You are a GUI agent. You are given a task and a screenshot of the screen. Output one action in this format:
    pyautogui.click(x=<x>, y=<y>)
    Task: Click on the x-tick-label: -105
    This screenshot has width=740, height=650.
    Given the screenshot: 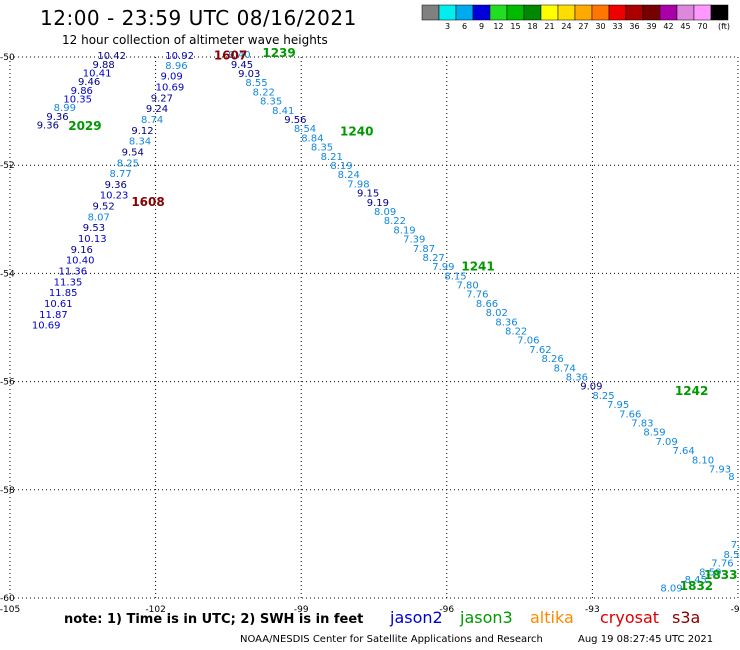 What is the action you would take?
    pyautogui.click(x=10, y=608)
    